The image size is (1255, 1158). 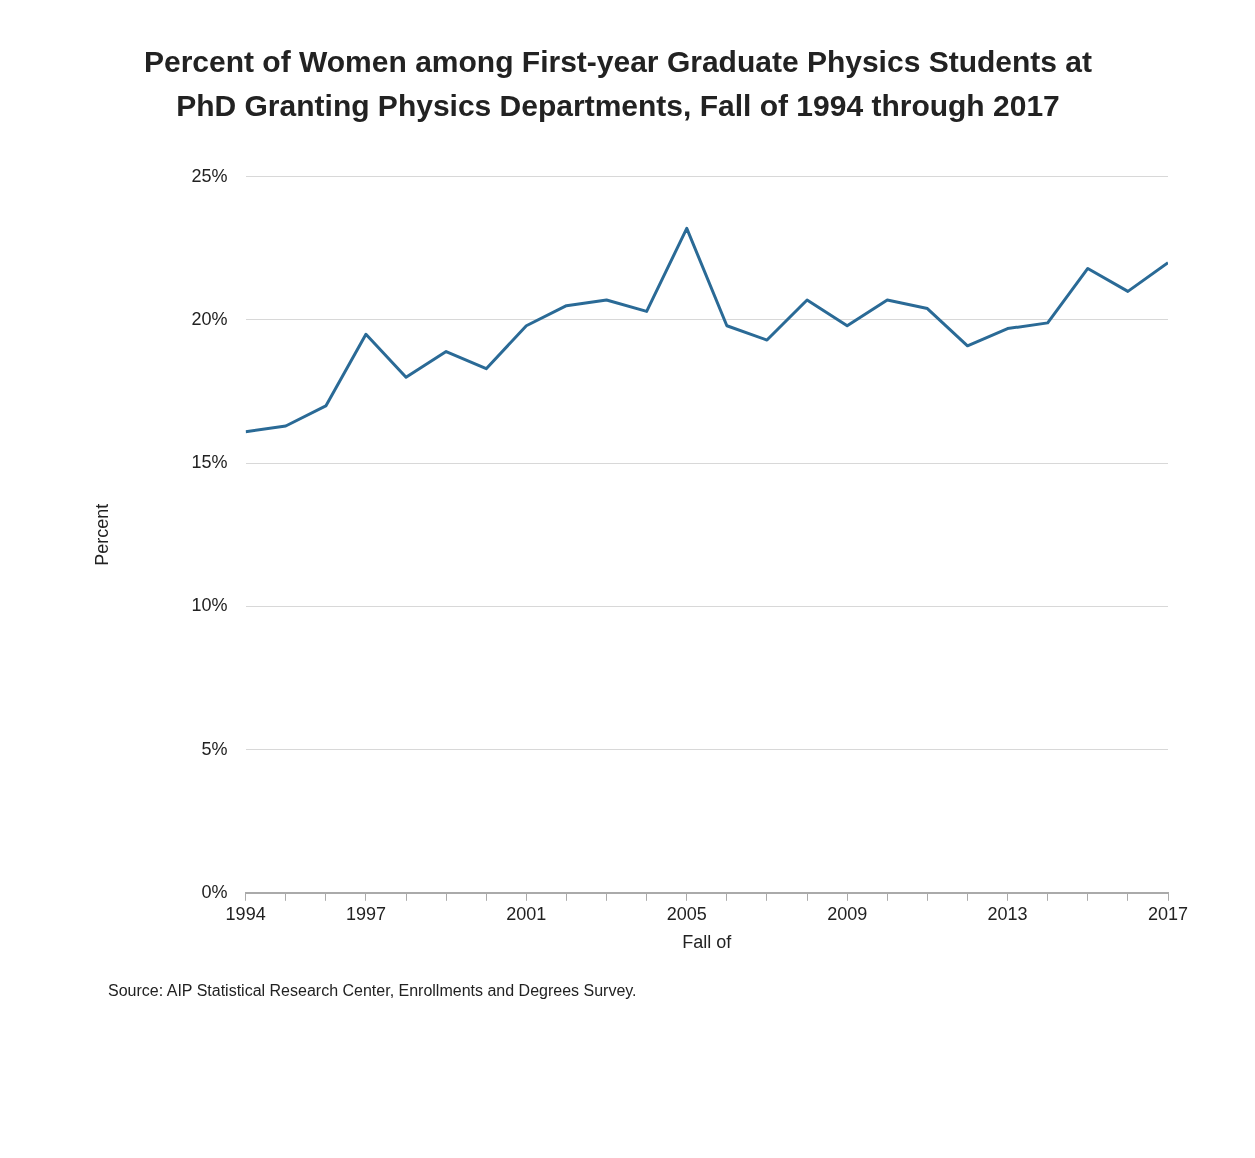 I want to click on x-tick-label: 1997, so click(x=365, y=913).